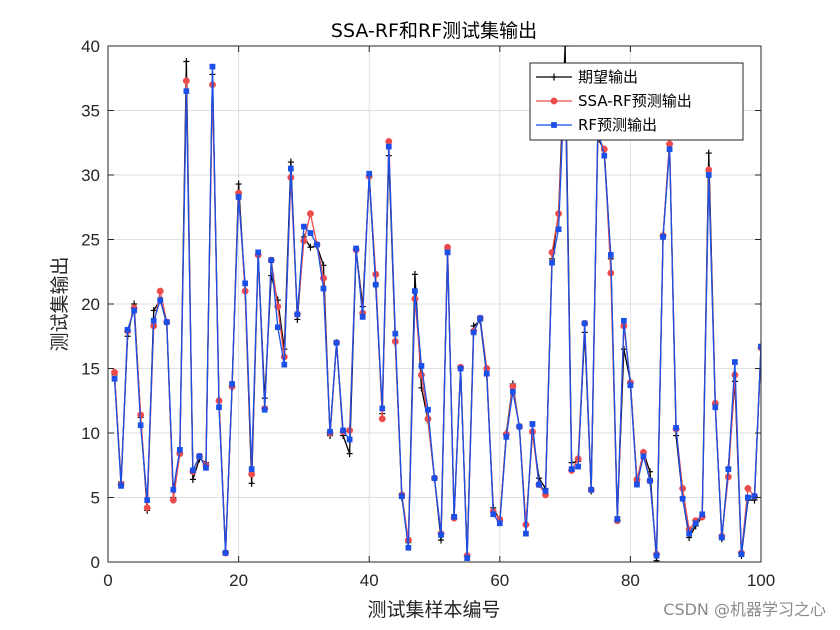 The width and height of the screenshot is (840, 630). I want to click on x-tick-label: 60, so click(499, 580).